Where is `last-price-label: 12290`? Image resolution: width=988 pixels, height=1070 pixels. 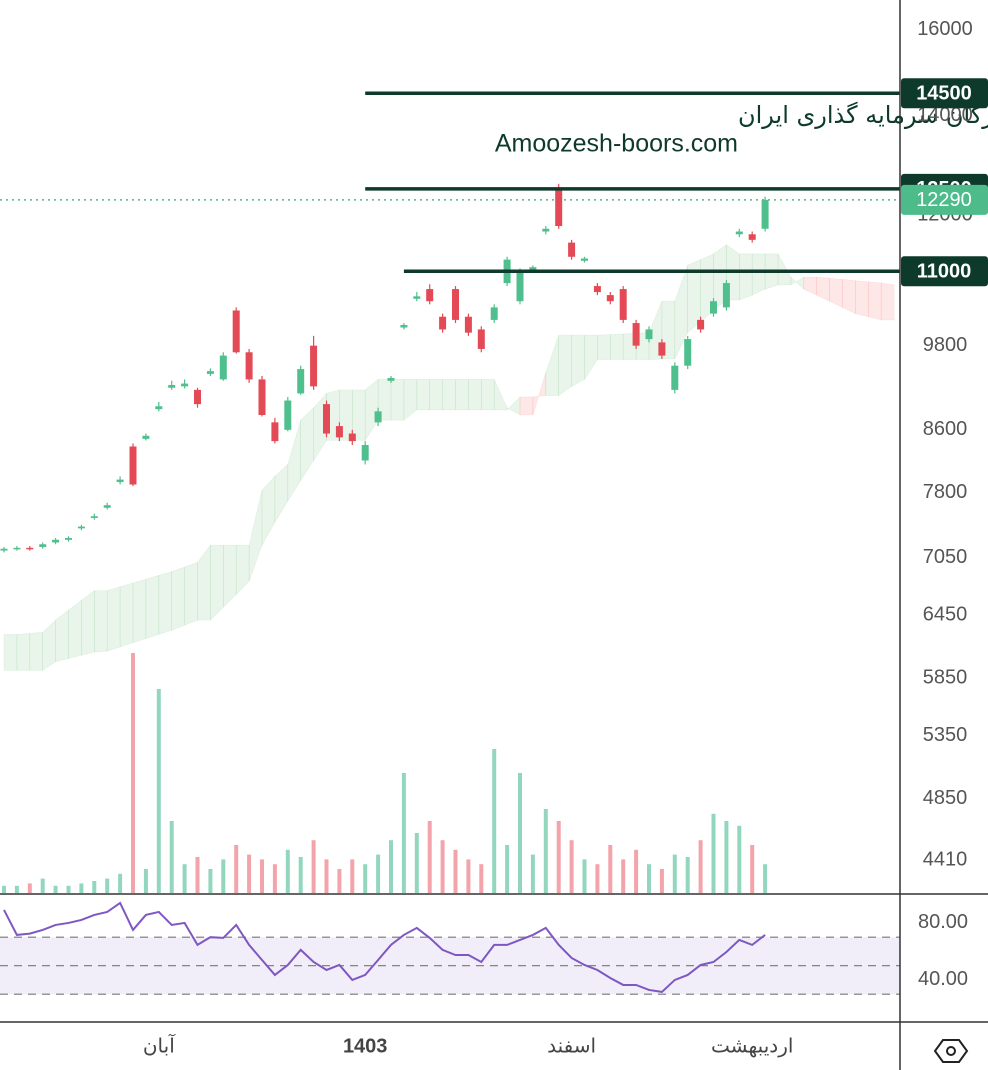 last-price-label: 12290 is located at coordinates (944, 200).